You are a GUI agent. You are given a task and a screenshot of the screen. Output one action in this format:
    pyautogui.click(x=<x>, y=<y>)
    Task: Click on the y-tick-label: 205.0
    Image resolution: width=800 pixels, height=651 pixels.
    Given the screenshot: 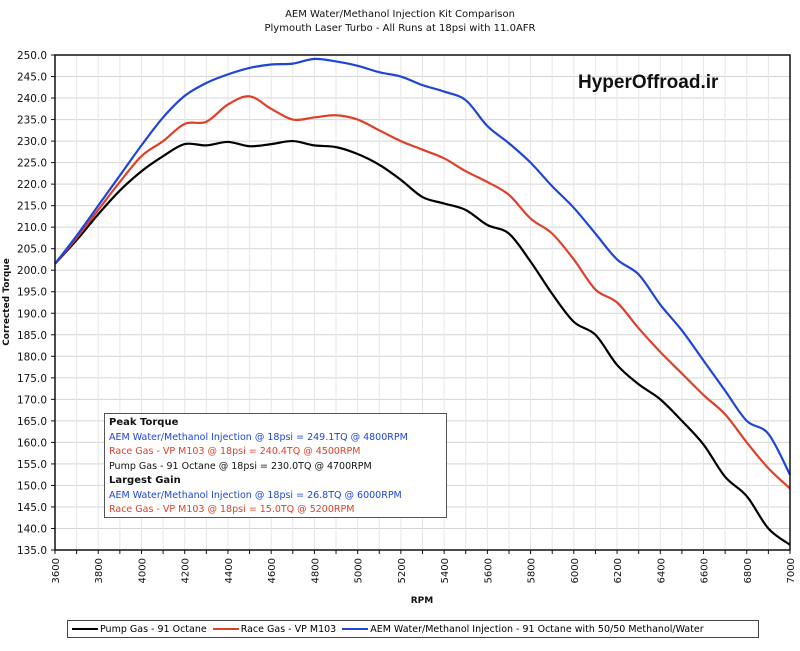 What is the action you would take?
    pyautogui.click(x=32, y=250)
    